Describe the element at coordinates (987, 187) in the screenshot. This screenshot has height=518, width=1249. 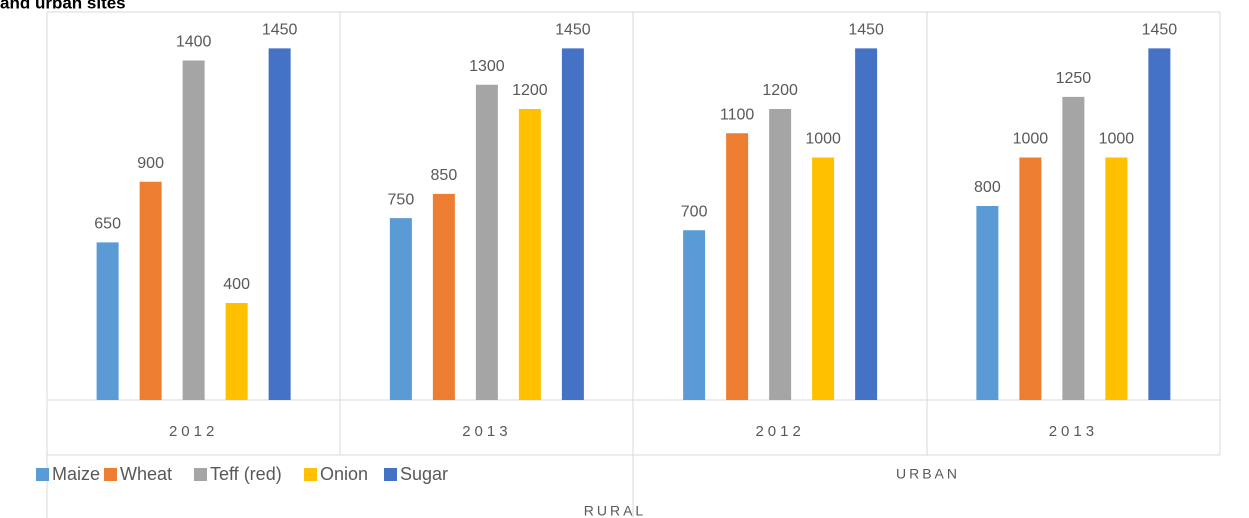
I see `data-label: 800` at that location.